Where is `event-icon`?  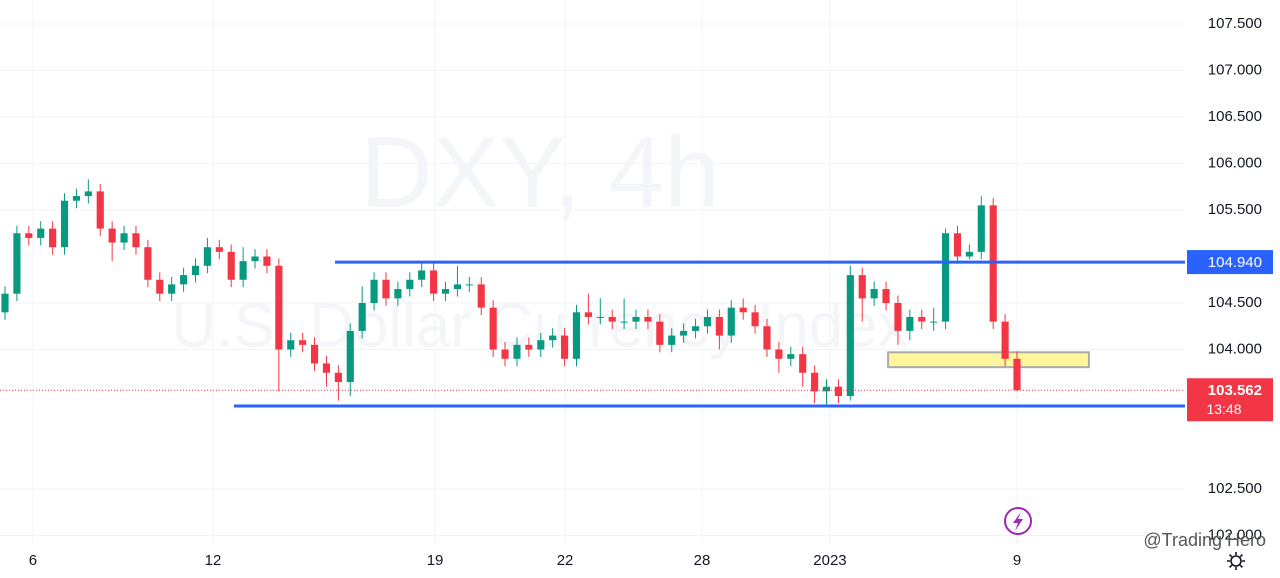 event-icon is located at coordinates (1018, 521).